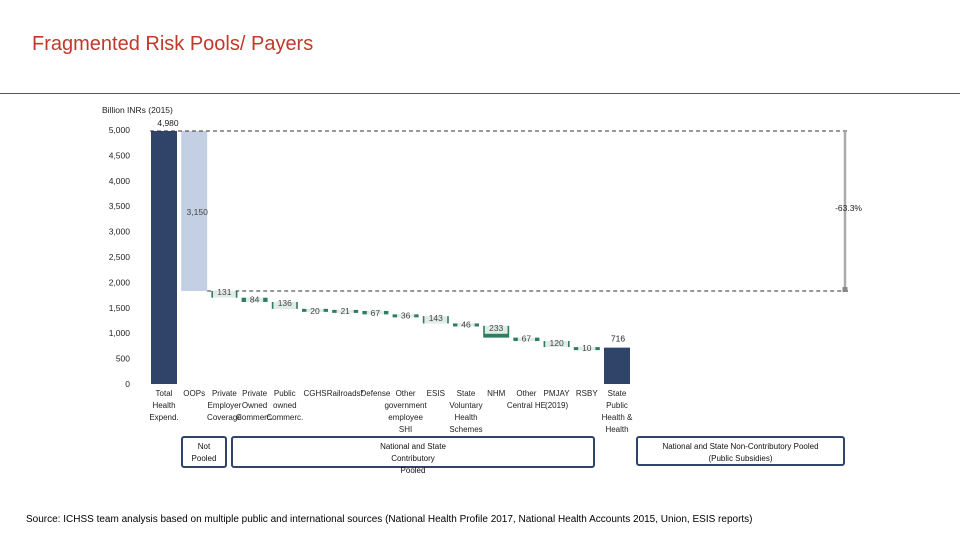 The image size is (960, 540). I want to click on x-tick-label: Other Central HE, so click(526, 399).